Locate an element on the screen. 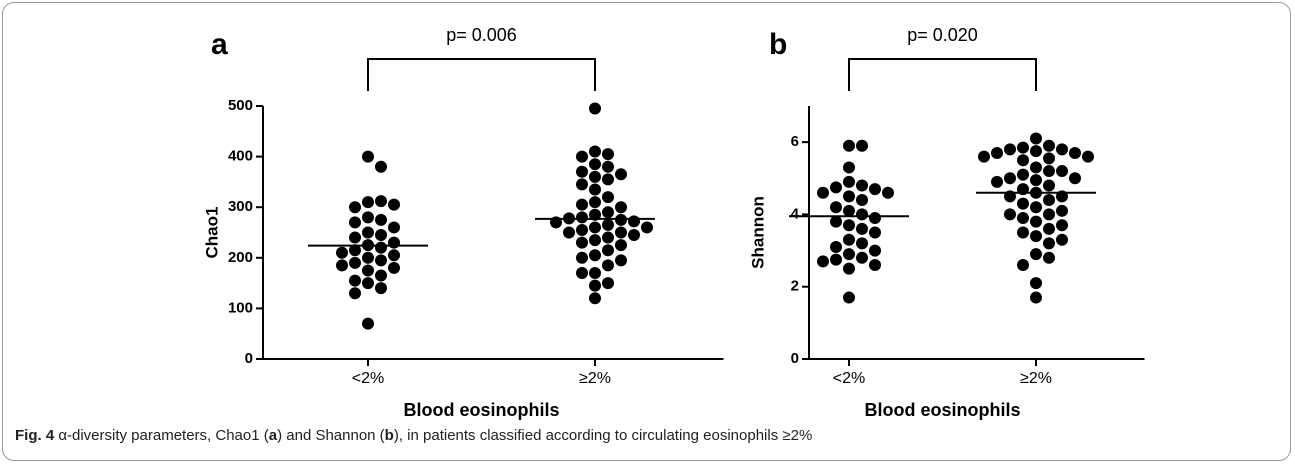  y-tick-label: 2 is located at coordinates (795, 286).